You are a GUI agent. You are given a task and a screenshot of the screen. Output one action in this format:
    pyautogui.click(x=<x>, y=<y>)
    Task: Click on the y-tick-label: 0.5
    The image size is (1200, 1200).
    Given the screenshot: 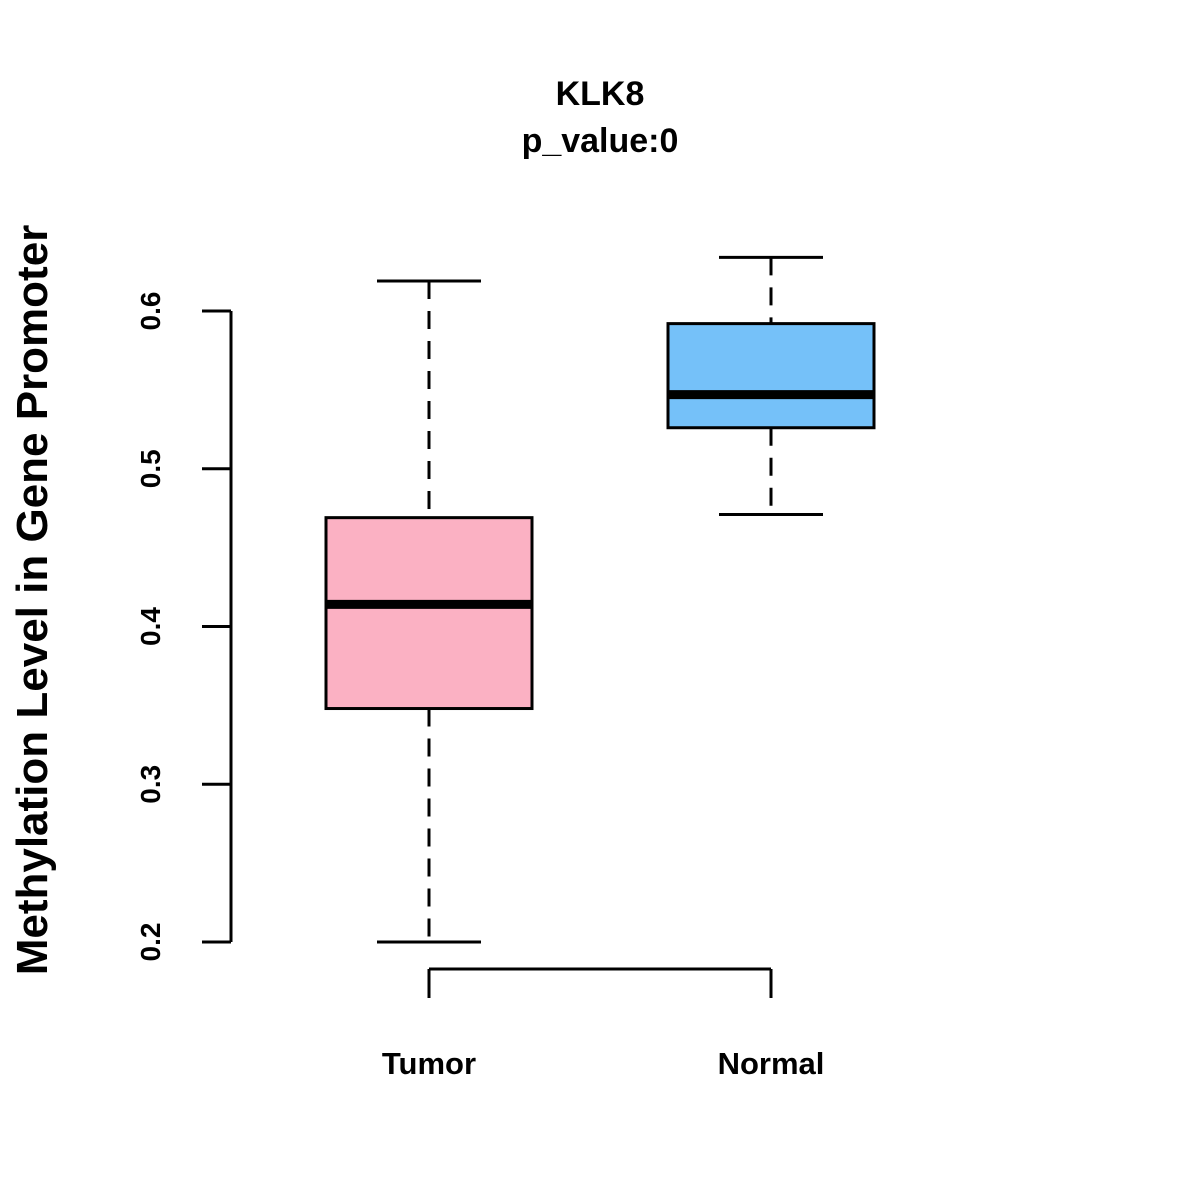 What is the action you would take?
    pyautogui.click(x=150, y=468)
    